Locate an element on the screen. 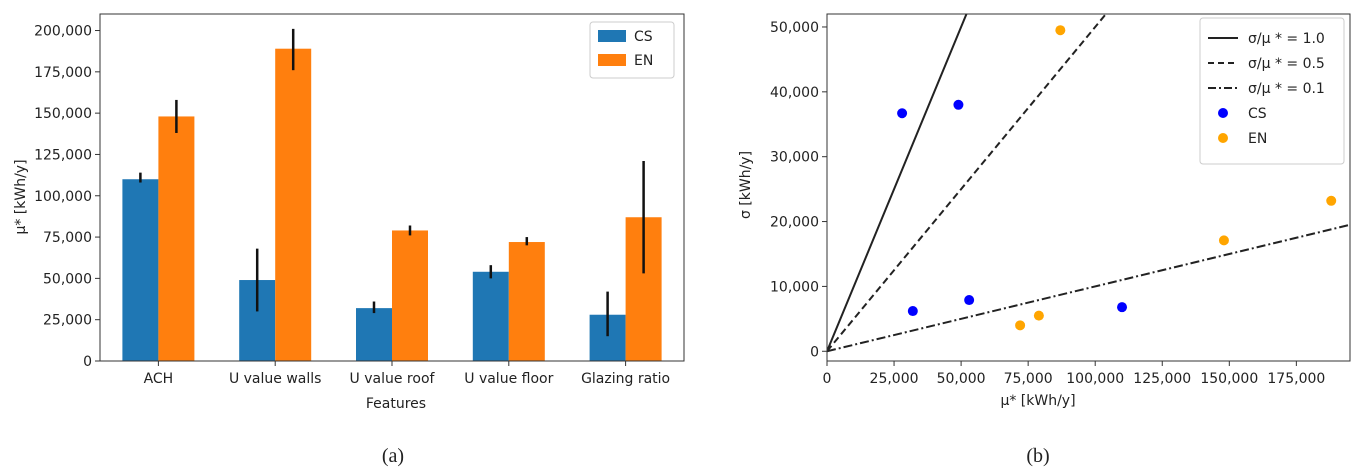 The width and height of the screenshot is (1355, 470). b-legend-cs: CS is located at coordinates (1257, 114).